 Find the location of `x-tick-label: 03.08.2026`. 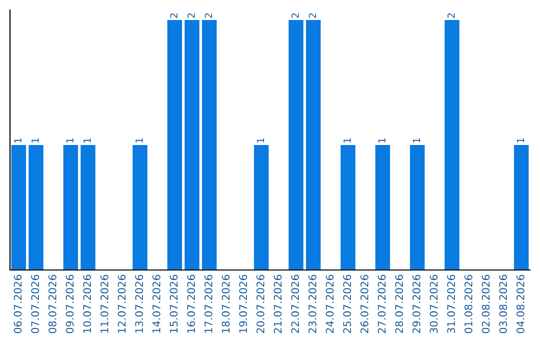

x-tick-label: 03.08.2026 is located at coordinates (503, 304).